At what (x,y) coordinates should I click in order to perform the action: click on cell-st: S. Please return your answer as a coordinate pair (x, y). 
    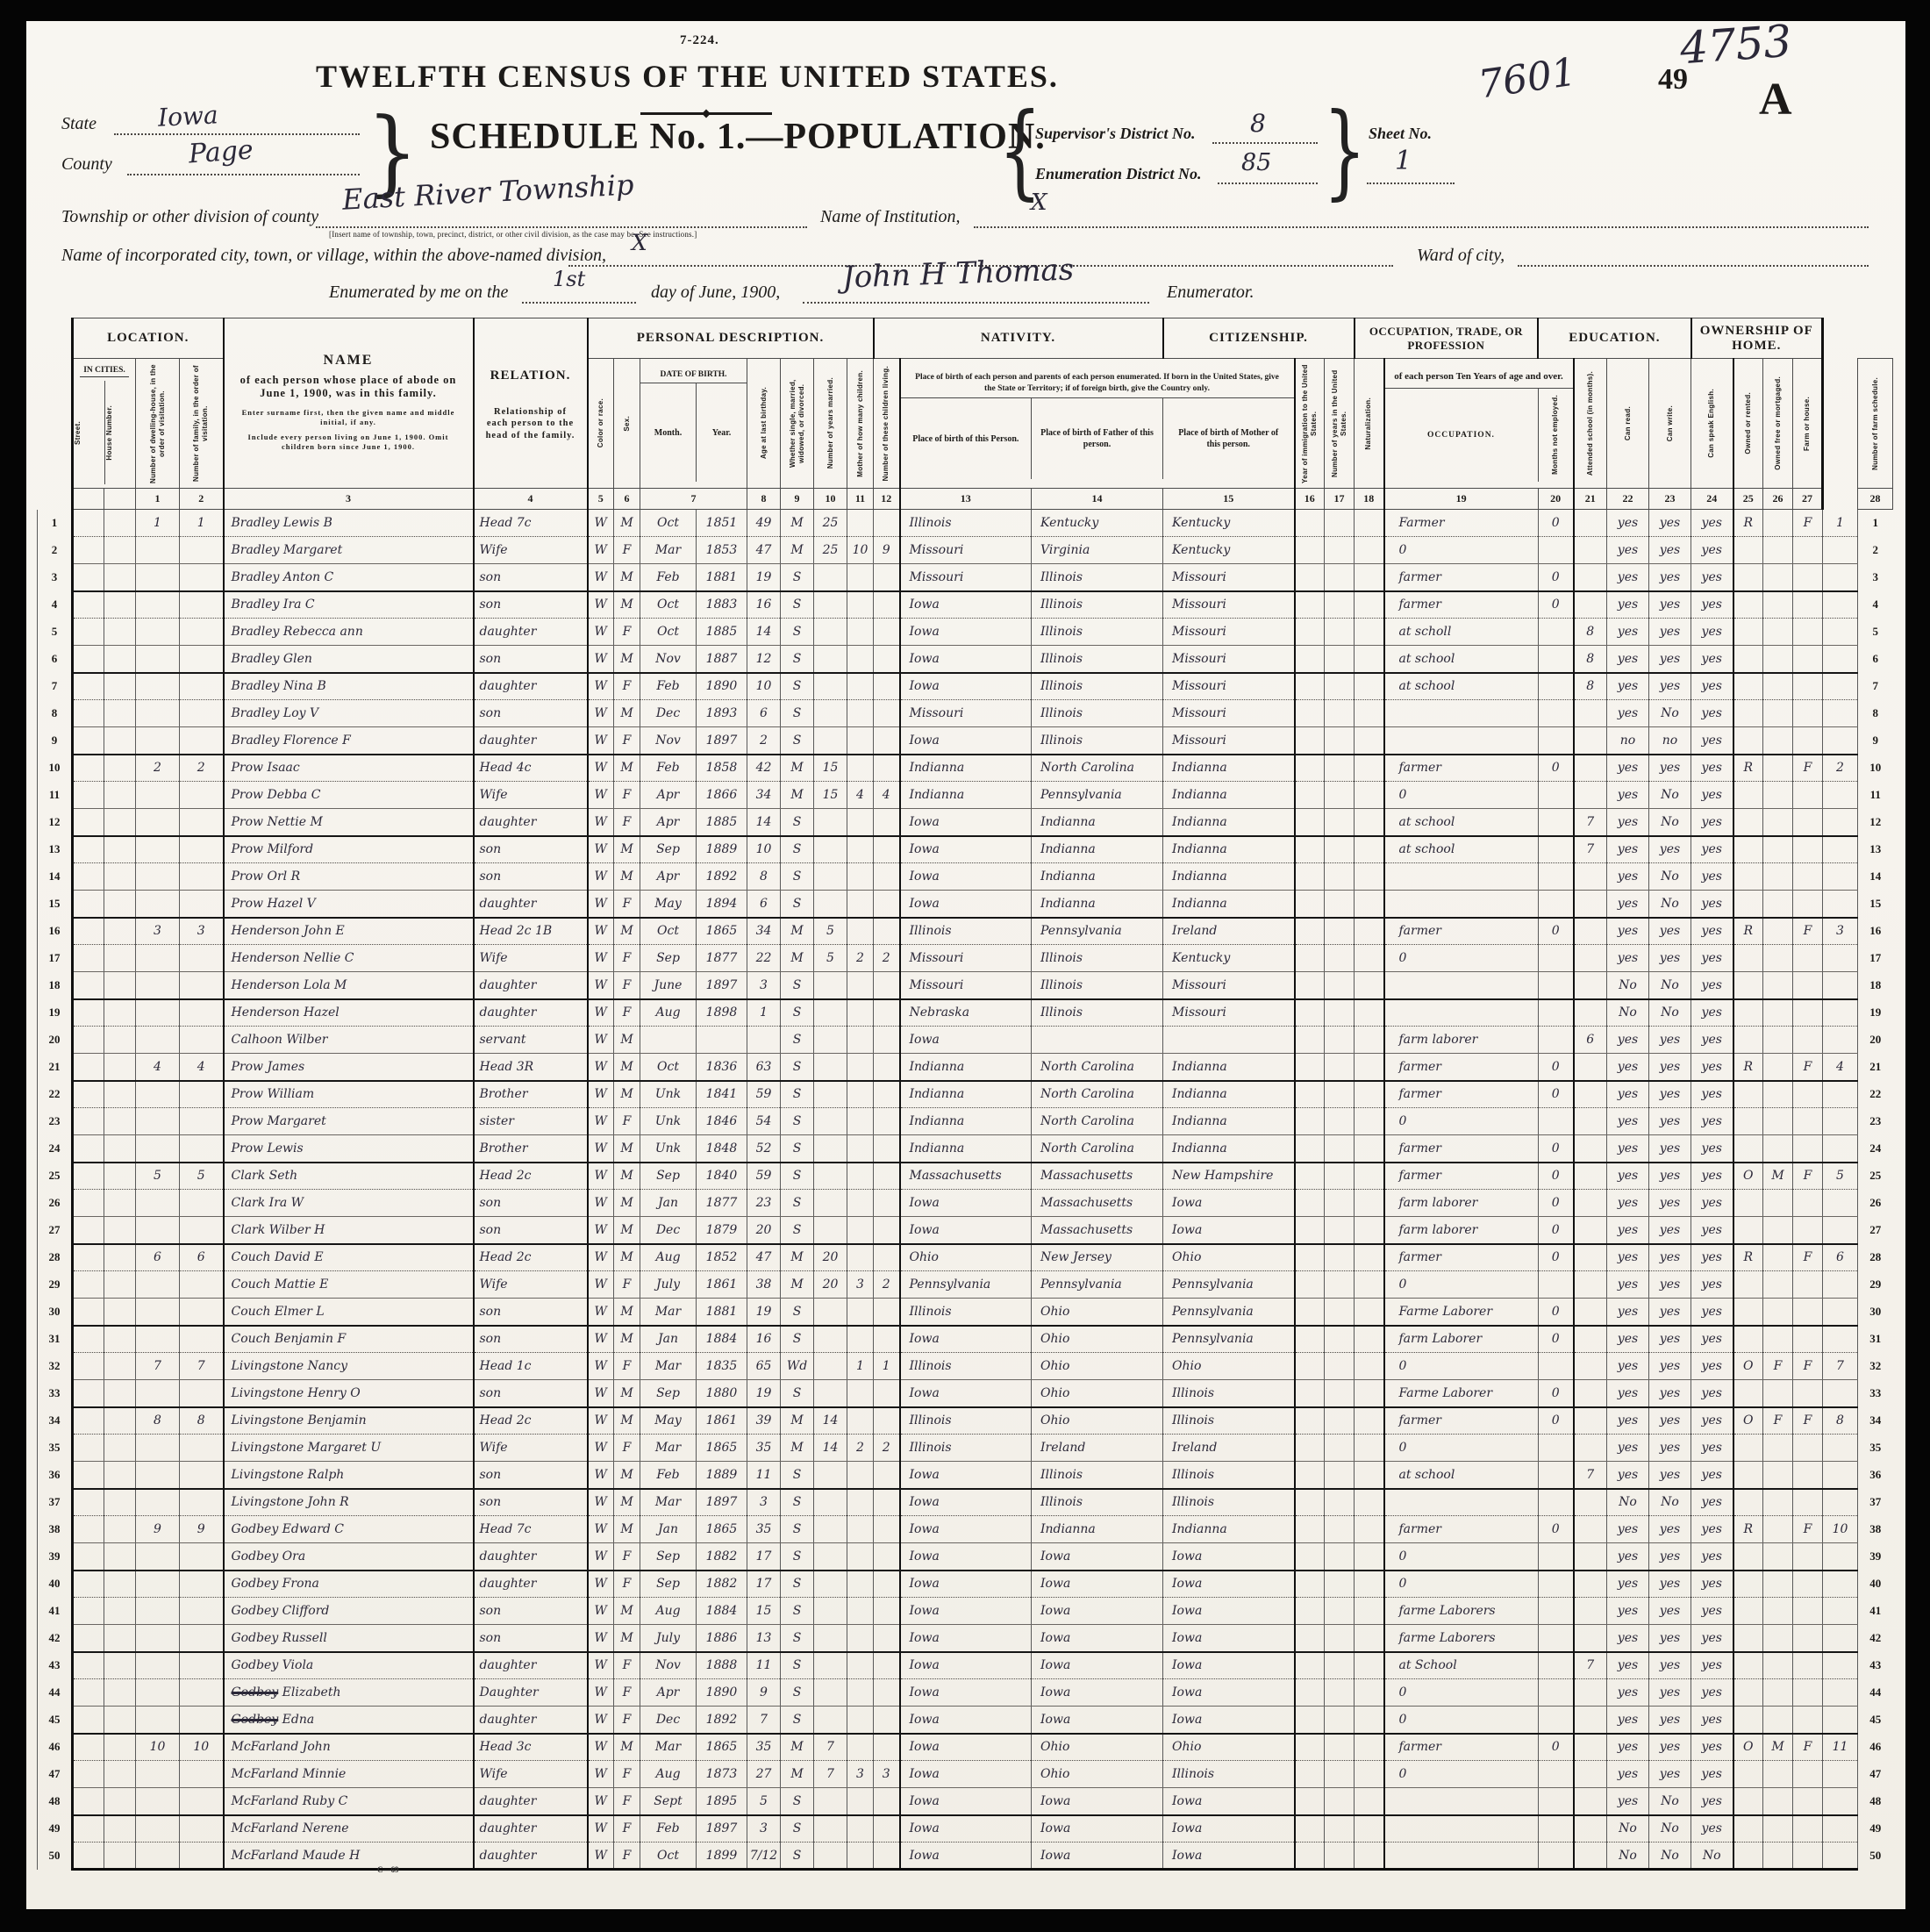
    Looking at the image, I should click on (797, 1475).